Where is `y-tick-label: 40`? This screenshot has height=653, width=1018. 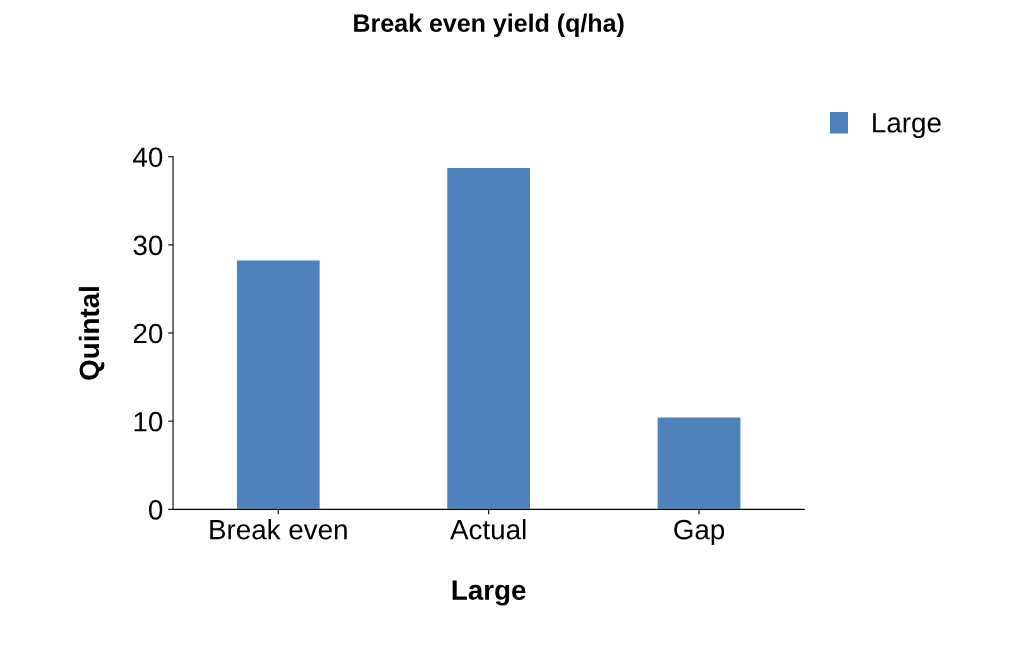
y-tick-label: 40 is located at coordinates (148, 157).